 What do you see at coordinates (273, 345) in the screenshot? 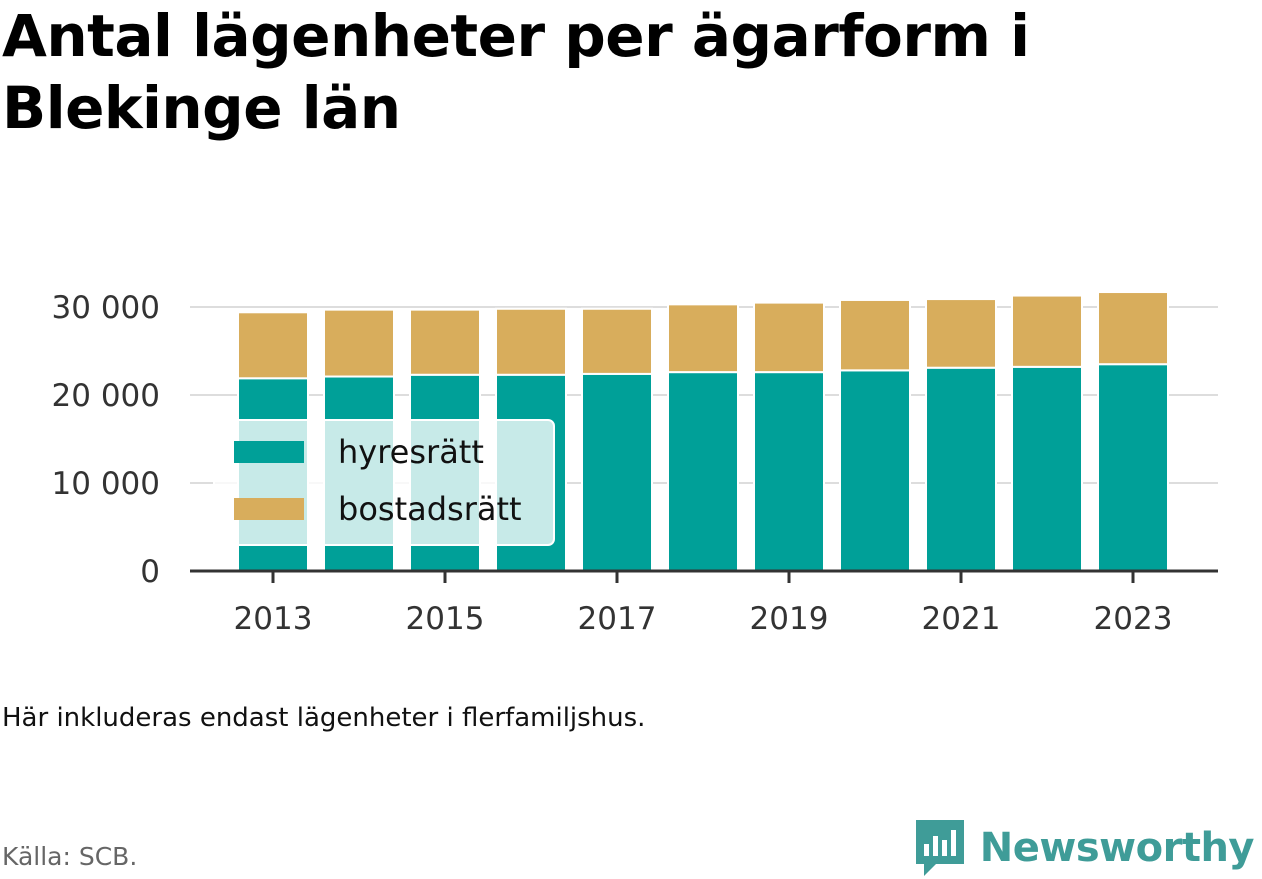
I see `bar-bostadsratt-2013` at bounding box center [273, 345].